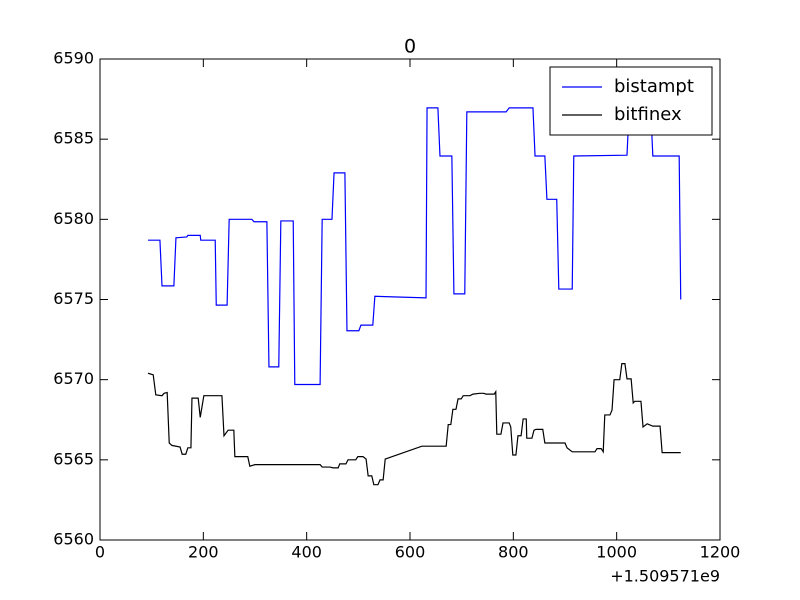 This screenshot has height=600, width=800. Describe the element at coordinates (73, 458) in the screenshot. I see `y-tick-label: 6565` at that location.